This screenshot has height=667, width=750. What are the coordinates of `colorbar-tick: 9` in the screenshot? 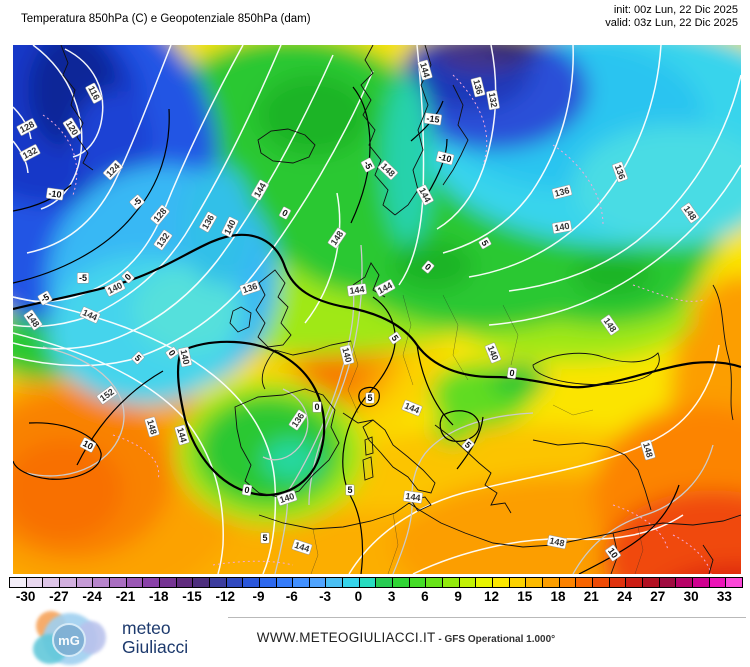 It's located at (458, 596).